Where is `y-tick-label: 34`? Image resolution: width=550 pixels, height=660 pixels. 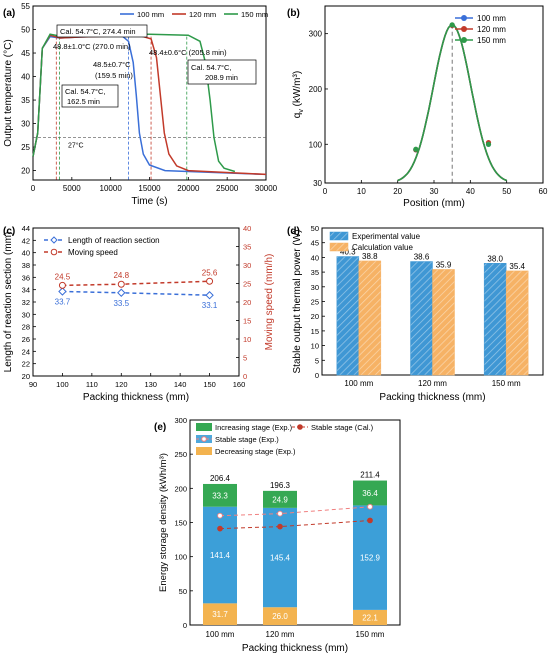 y-tick-label: 34 is located at coordinates (26, 290).